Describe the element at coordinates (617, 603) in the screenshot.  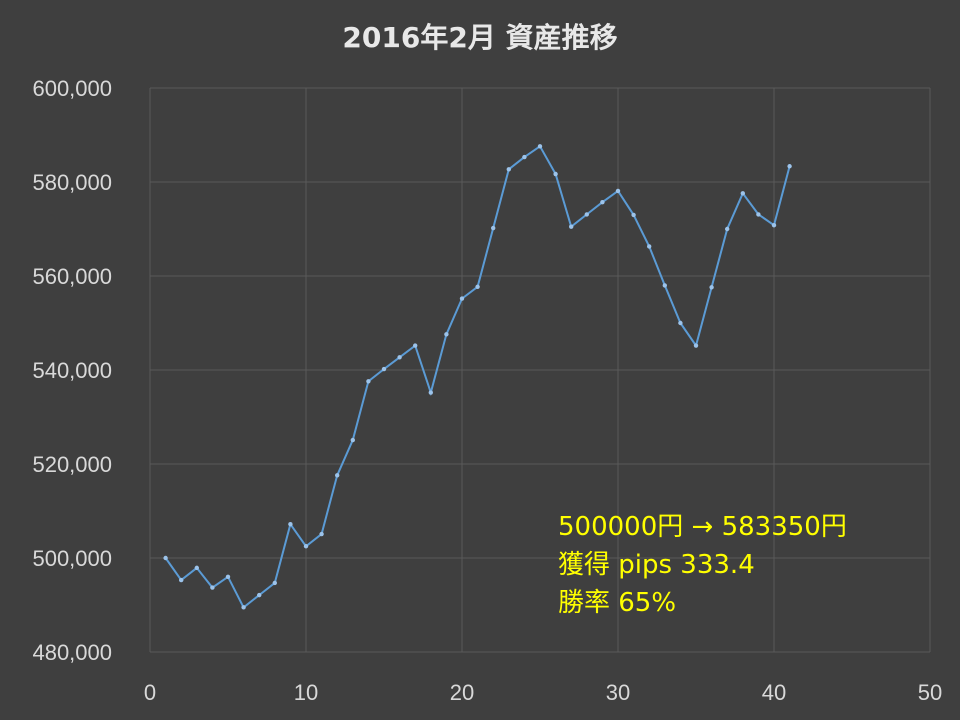
I see `win-rate-text: 勝率 65%` at that location.